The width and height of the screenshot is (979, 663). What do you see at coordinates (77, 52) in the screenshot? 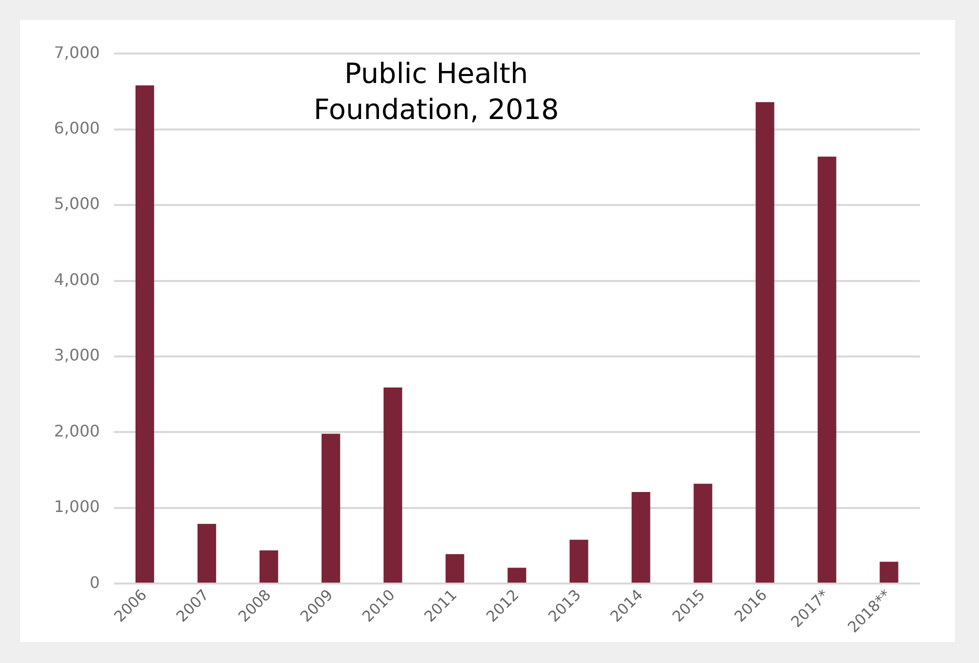
I see `y-tick-label: 7,000` at bounding box center [77, 52].